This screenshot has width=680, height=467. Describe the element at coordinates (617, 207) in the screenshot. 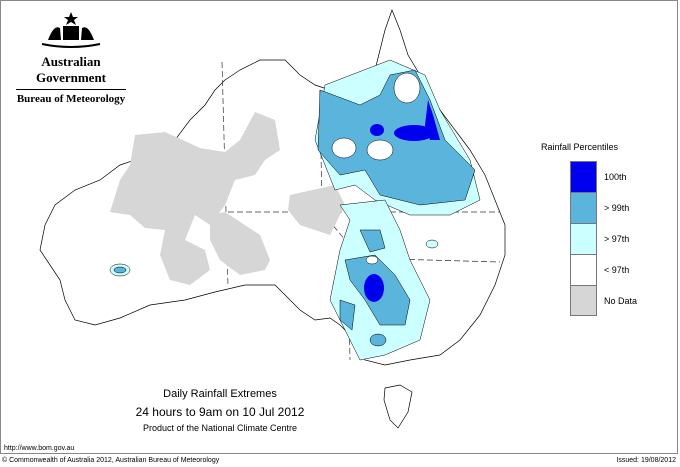

I see `legend-label: > 99th` at that location.